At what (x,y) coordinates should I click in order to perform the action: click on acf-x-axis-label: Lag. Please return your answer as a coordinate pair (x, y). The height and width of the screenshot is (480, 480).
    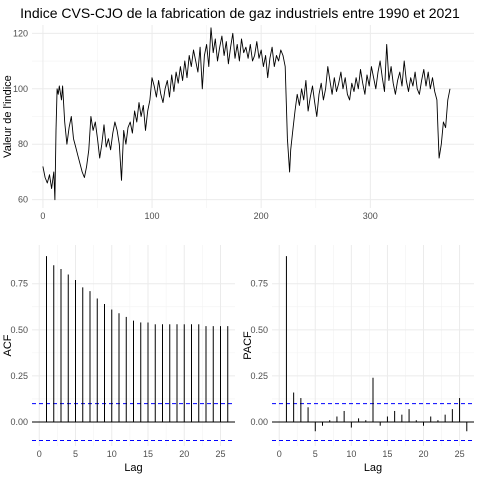
    Looking at the image, I should click on (133, 468).